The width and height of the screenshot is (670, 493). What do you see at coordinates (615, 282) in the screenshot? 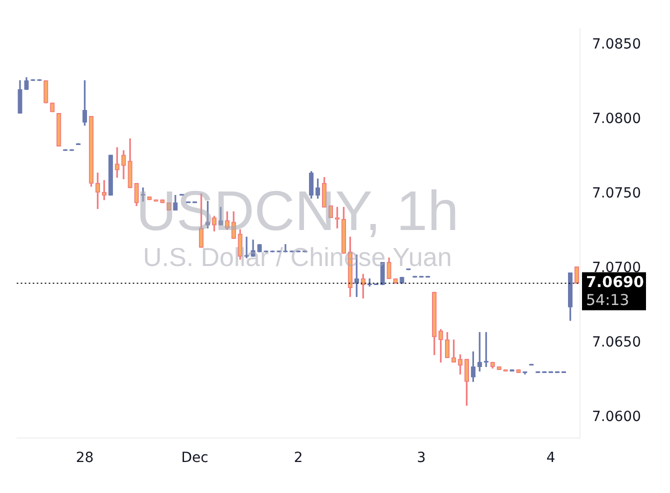
I see `ref-line-label: 7.0690` at bounding box center [615, 282].